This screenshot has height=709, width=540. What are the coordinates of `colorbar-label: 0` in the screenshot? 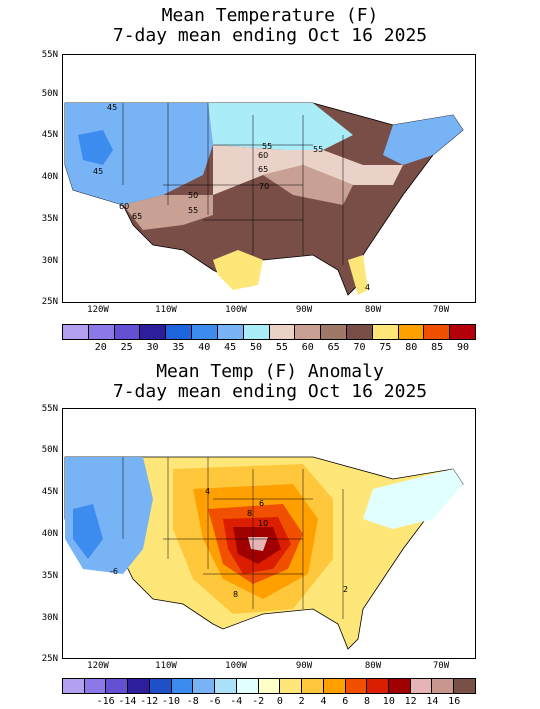 It's located at (279, 701).